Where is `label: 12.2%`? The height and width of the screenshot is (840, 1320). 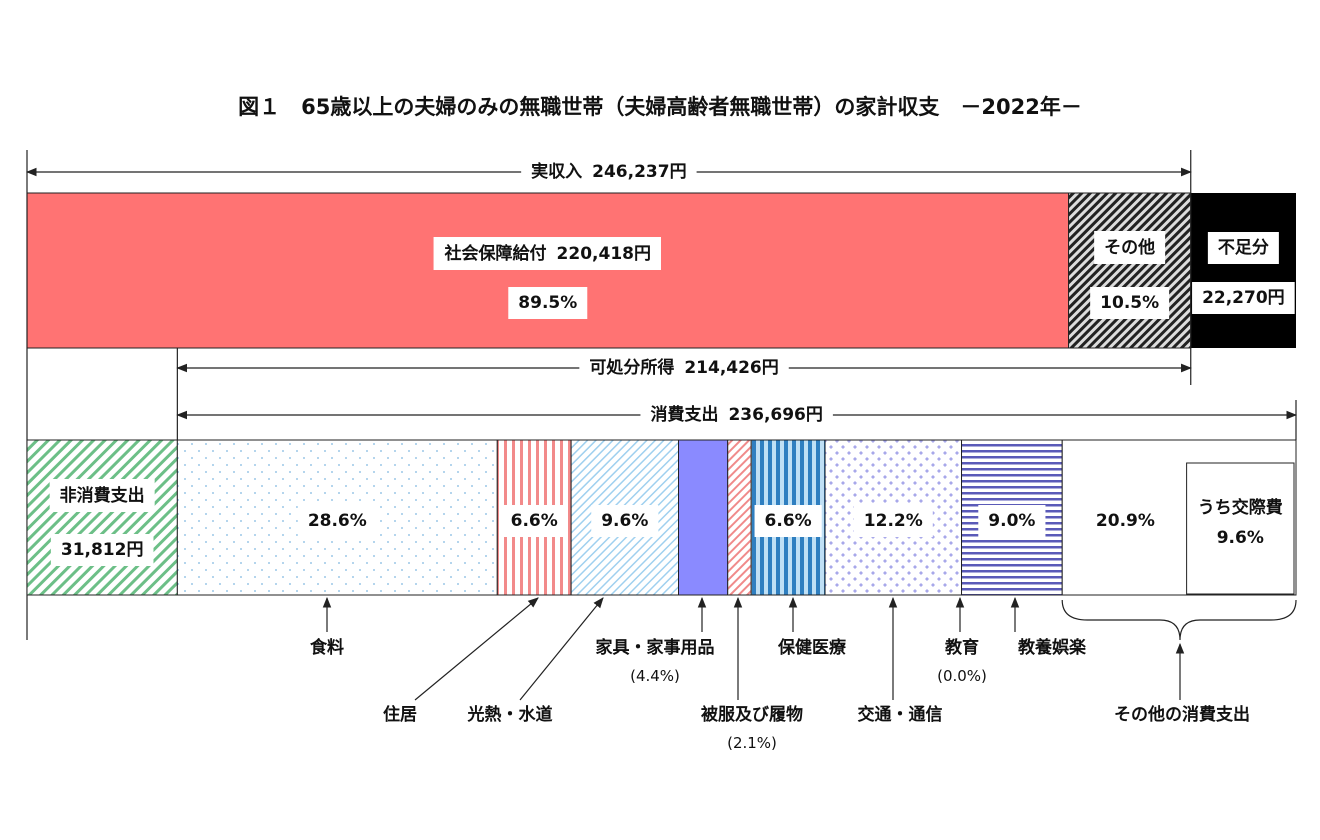
label: 12.2% is located at coordinates (893, 521).